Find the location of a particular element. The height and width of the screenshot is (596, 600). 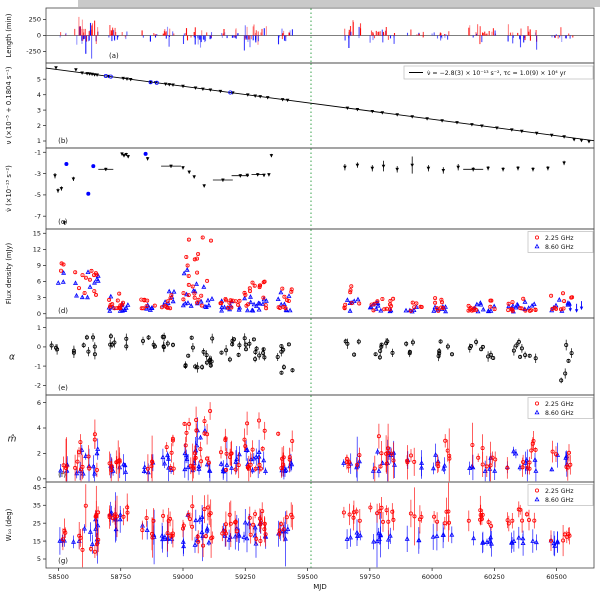

svg-text: ν̇ (×10⁻¹³ s⁻²) is located at coordinates (9, 188).